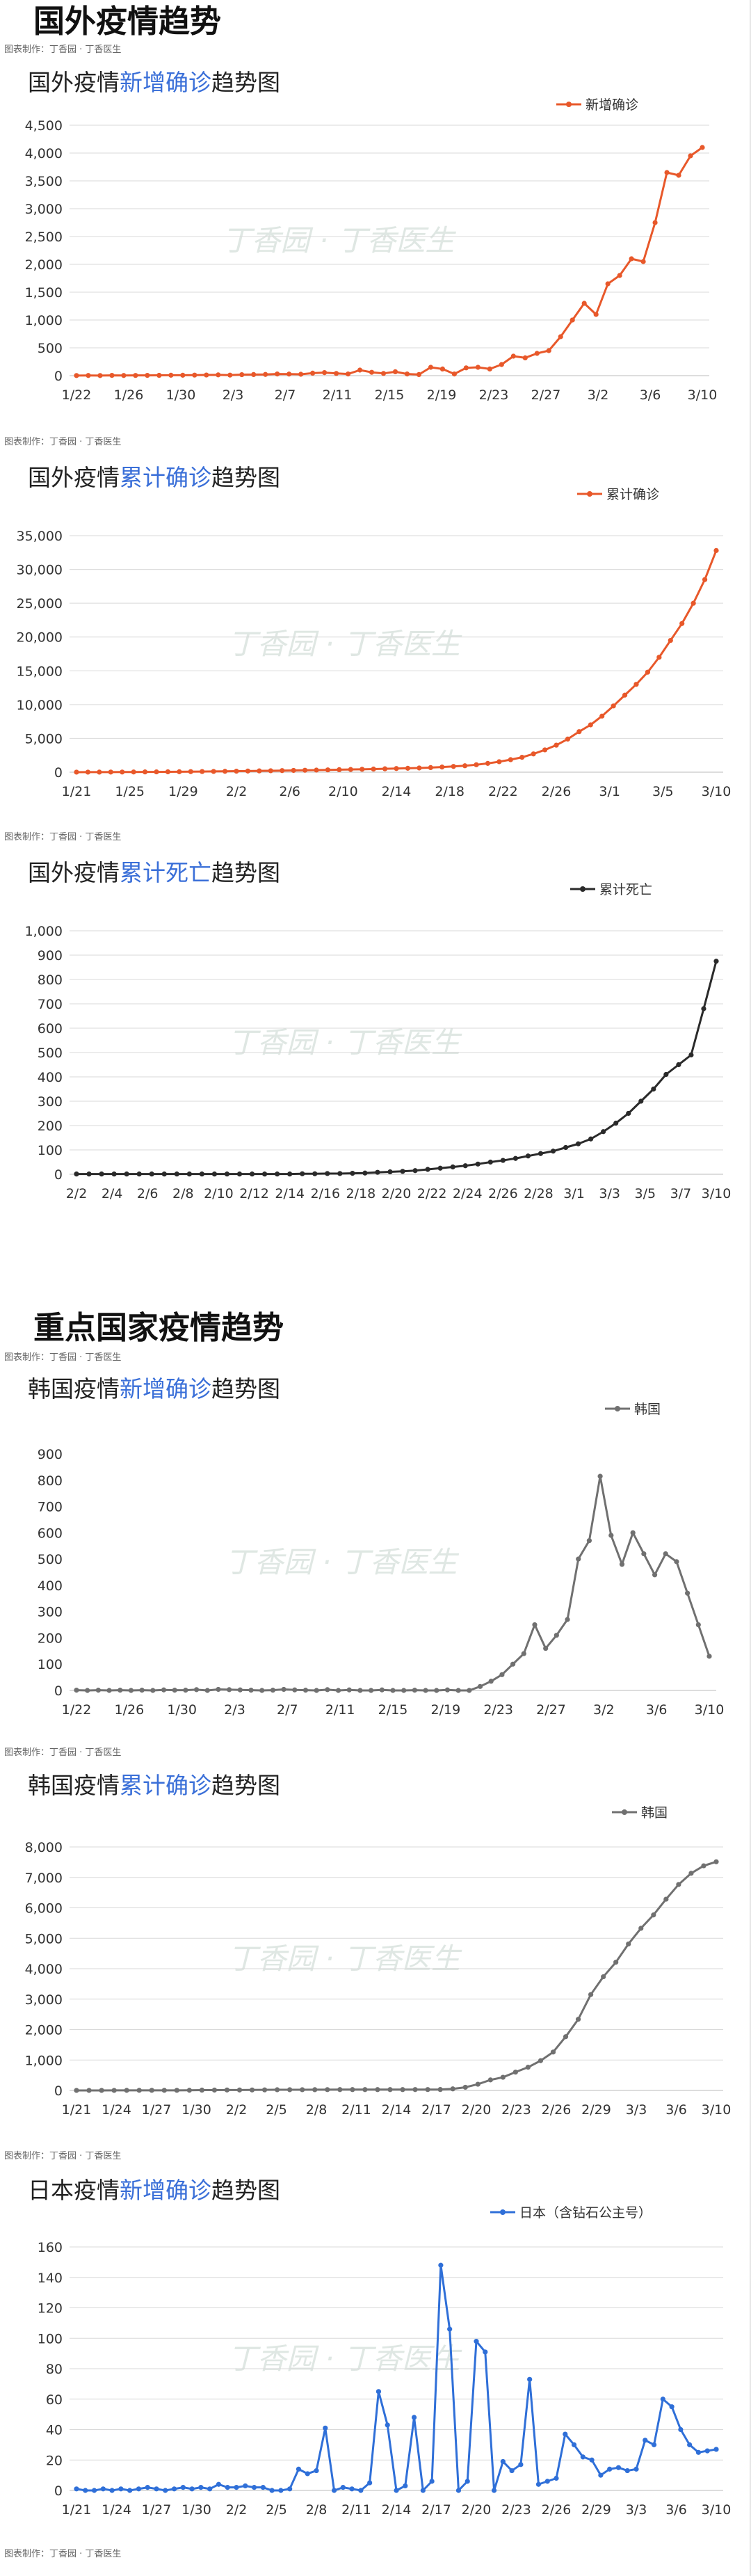 This screenshot has height=2576, width=751. Describe the element at coordinates (636, 2510) in the screenshot. I see `x-tick-label: 3/3` at that location.